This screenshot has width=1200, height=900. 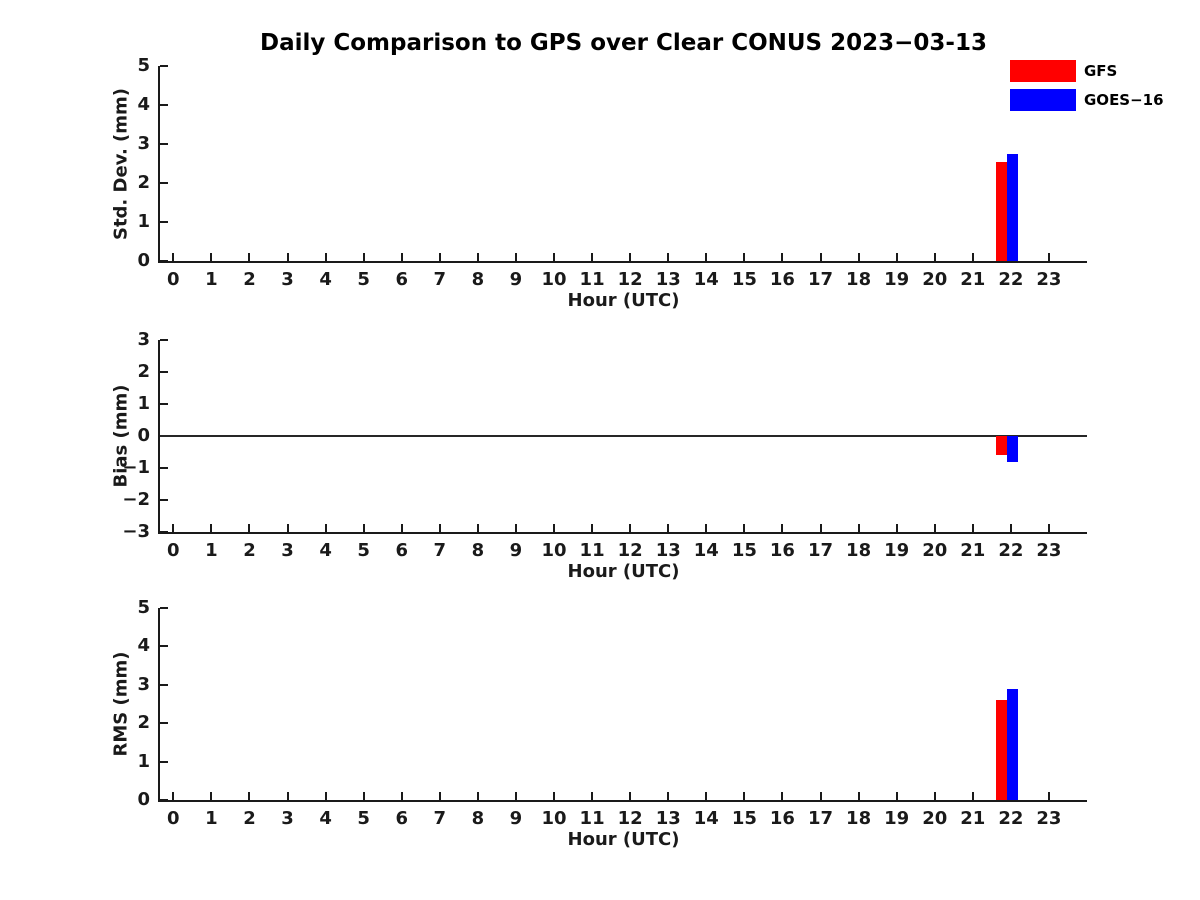 I want to click on x-tick-label-bias: 23, so click(x=1049, y=550).